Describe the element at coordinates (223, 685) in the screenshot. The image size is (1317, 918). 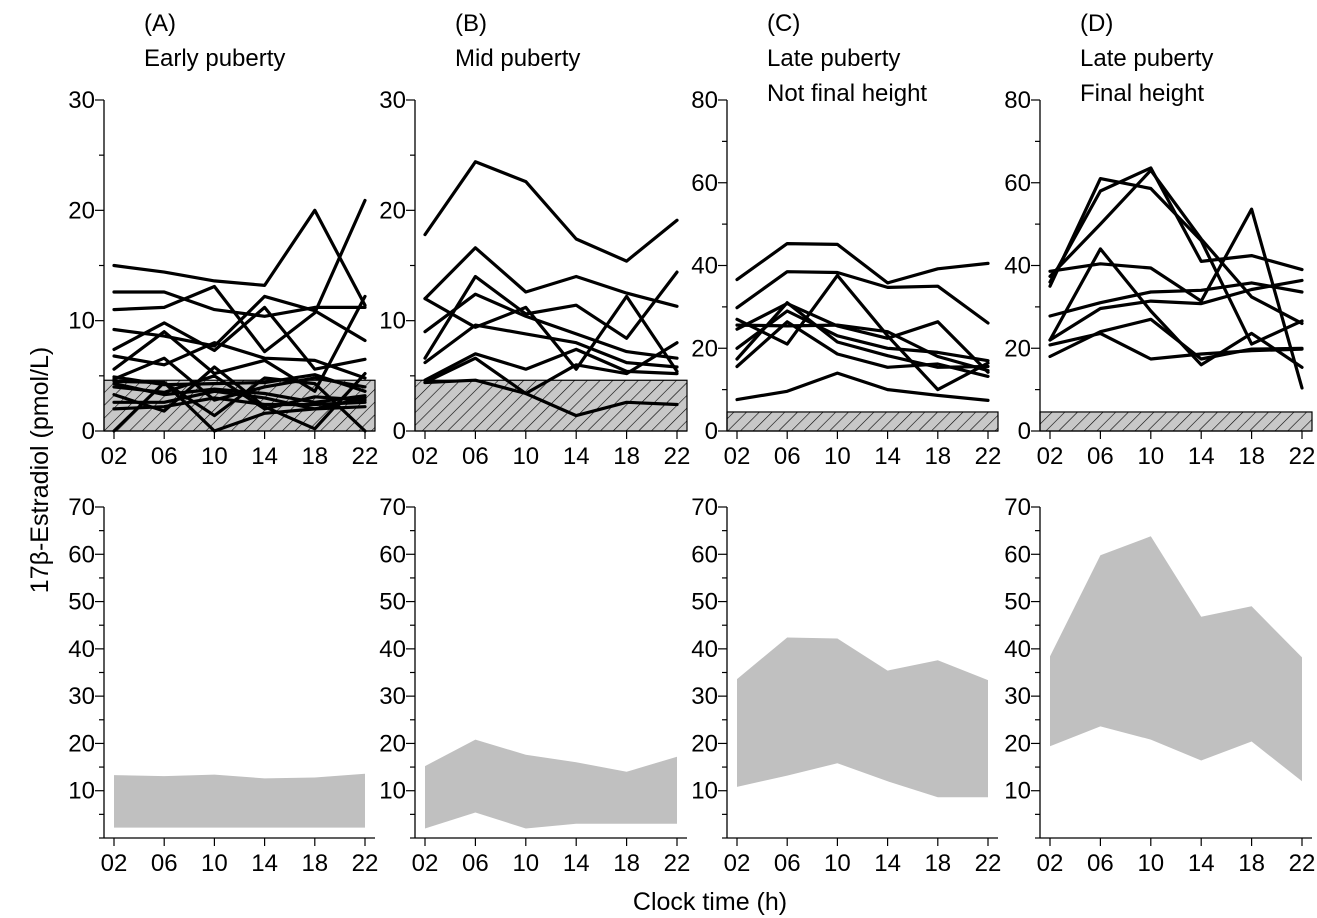
I see `panel-0-range: 10 20 30 40 50 60 70 02 06 10 14 18 22` at that location.